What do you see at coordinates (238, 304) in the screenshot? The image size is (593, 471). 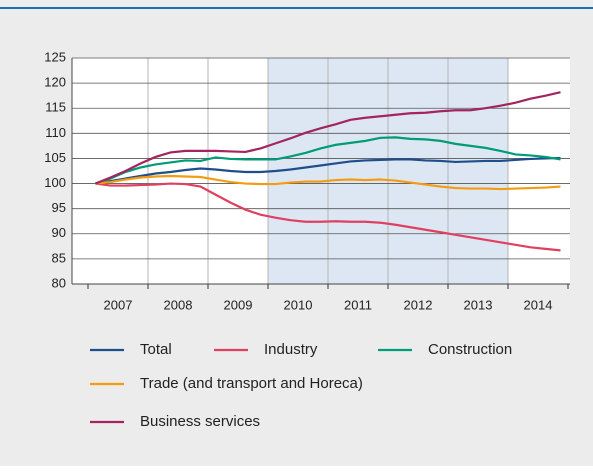 I see `x-tick-label: 2009` at bounding box center [238, 304].